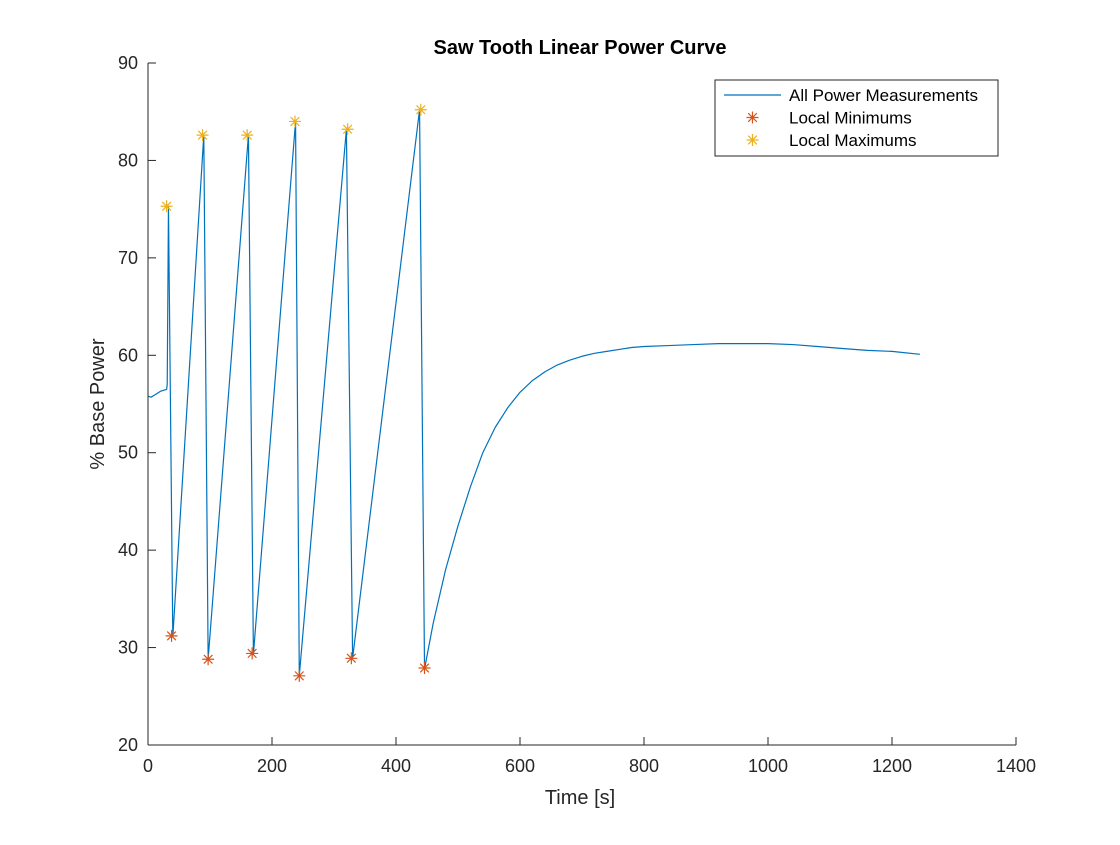 This screenshot has width=1120, height=845. What do you see at coordinates (272, 766) in the screenshot?
I see `x-tick-label: 200` at bounding box center [272, 766].